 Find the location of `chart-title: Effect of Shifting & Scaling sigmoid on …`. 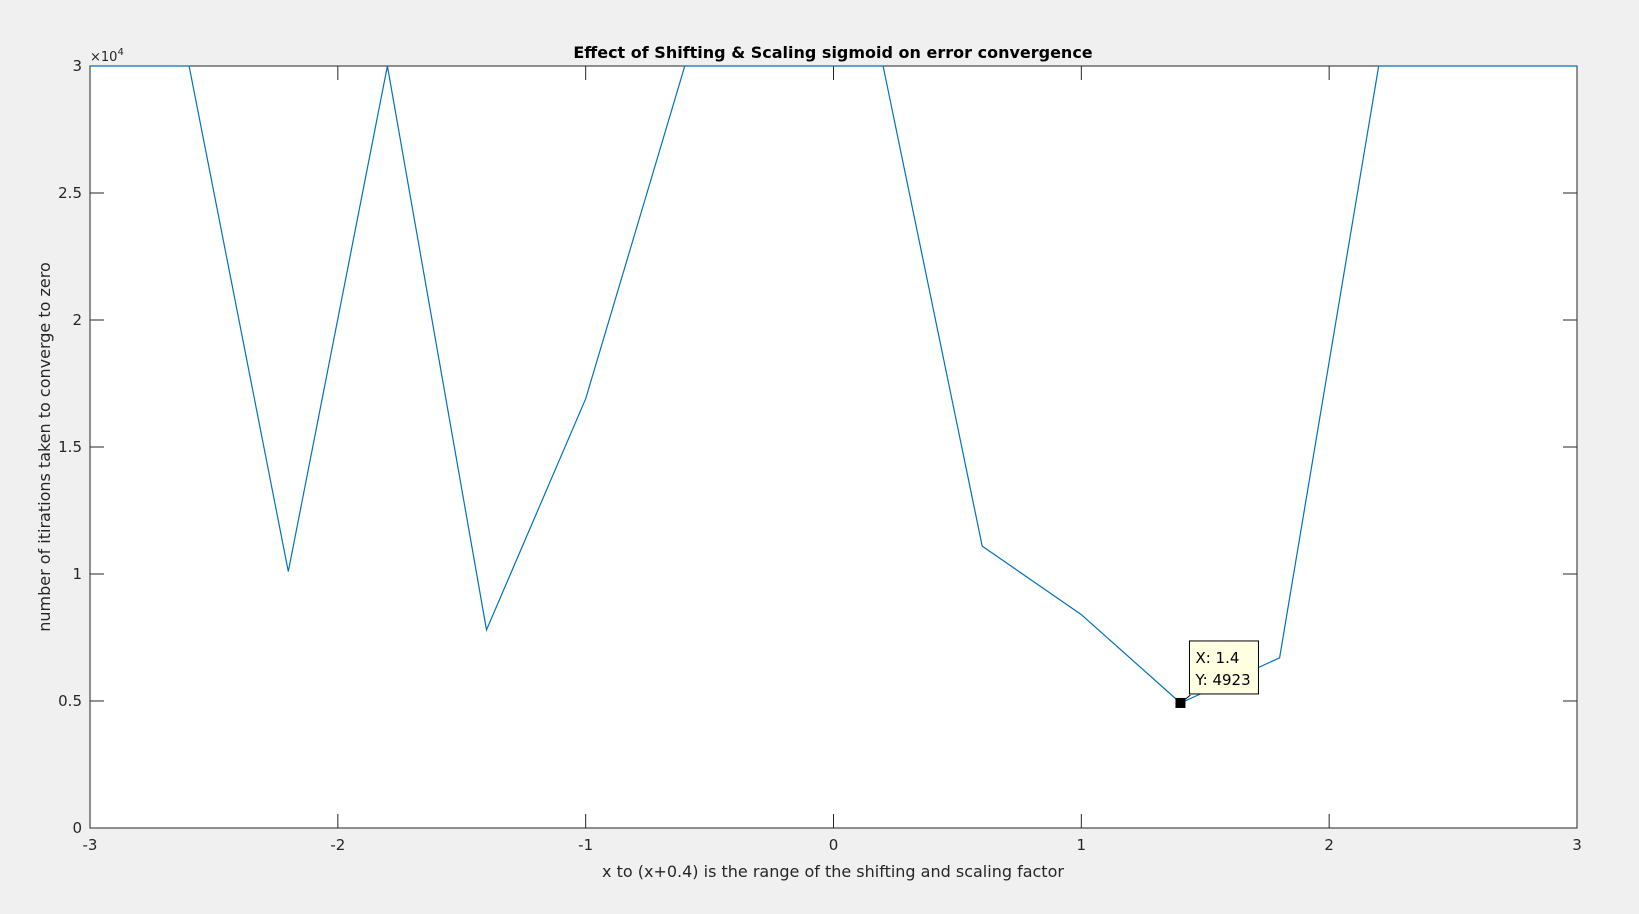

chart-title: Effect of Shifting & Scaling sigmoid on … is located at coordinates (832, 52).